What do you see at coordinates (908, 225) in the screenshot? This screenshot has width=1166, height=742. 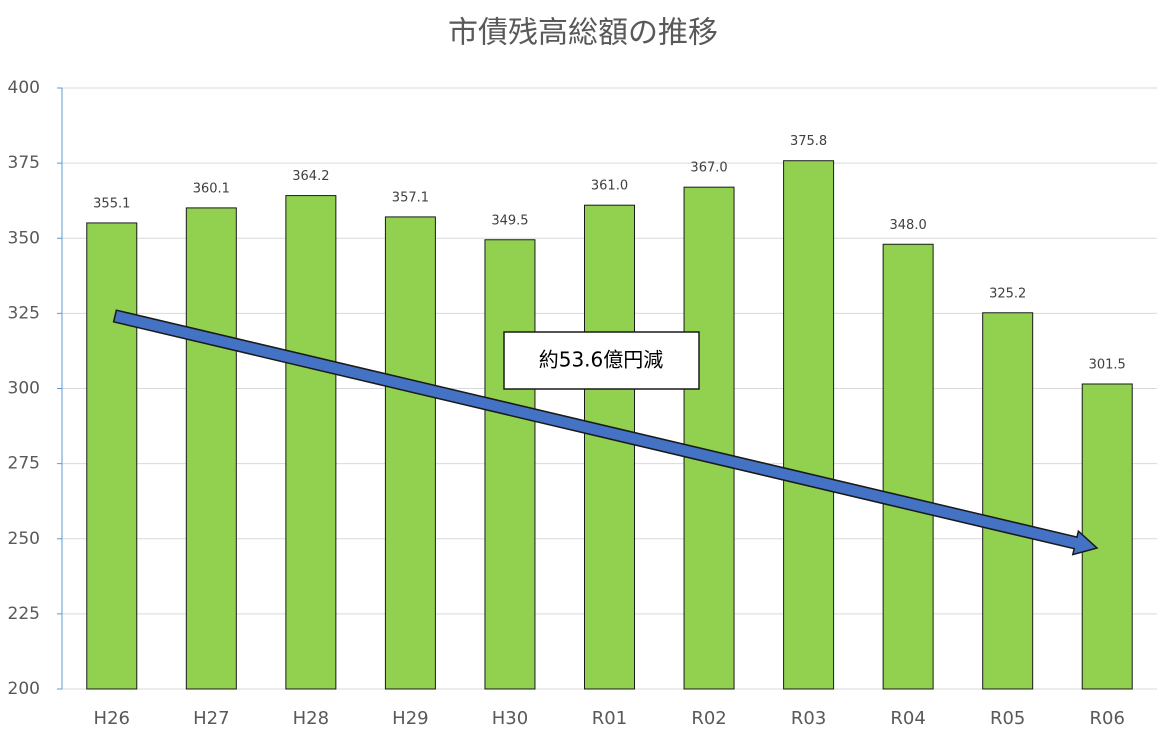 I see `value-label: 348.0` at bounding box center [908, 225].